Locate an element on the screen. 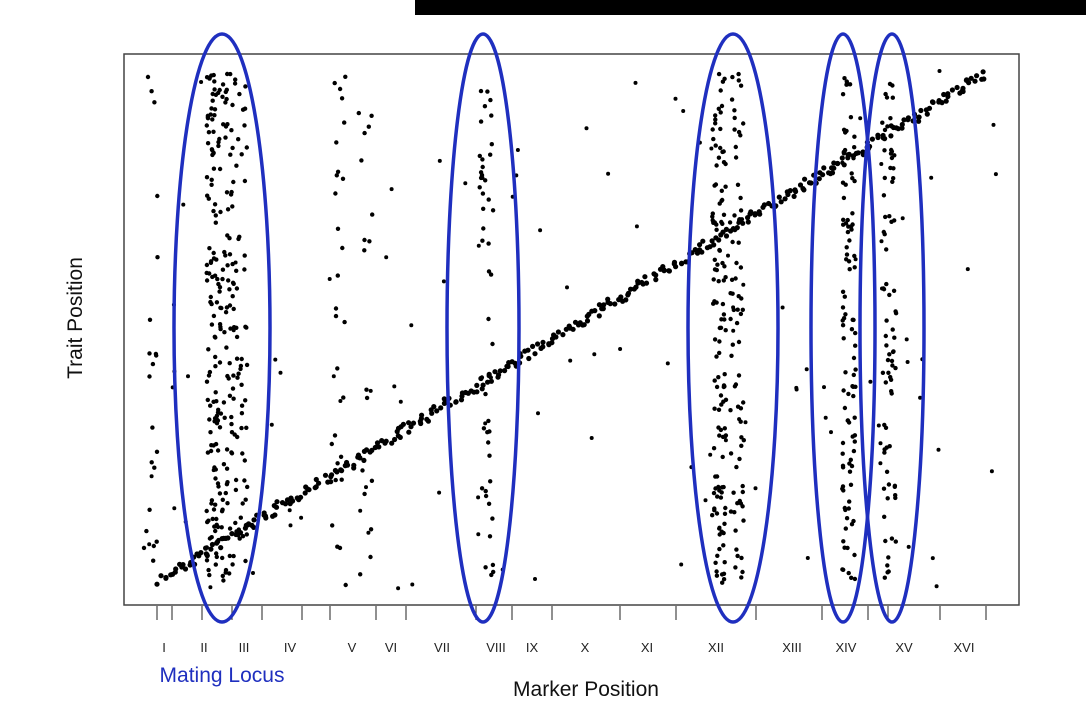 The width and height of the screenshot is (1086, 722). x-tick-label-III: III is located at coordinates (244, 647).